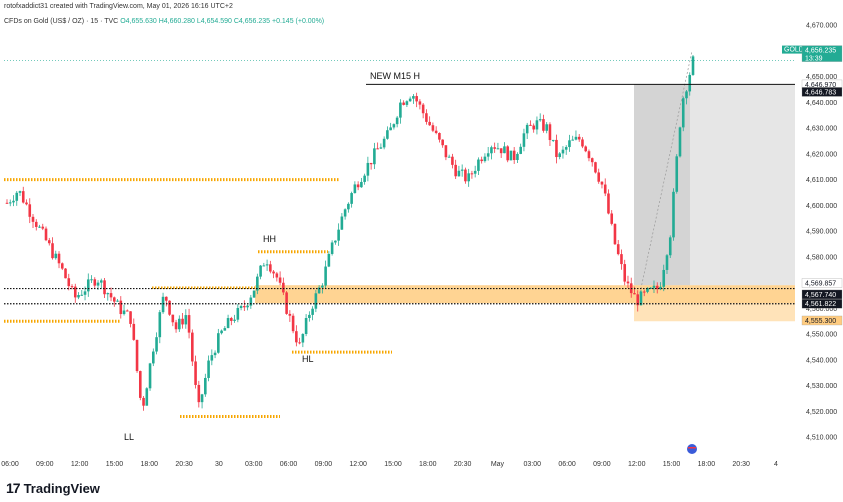 Image resolution: width=843 pixels, height=502 pixels. Describe the element at coordinates (129, 437) in the screenshot. I see `annotation-label: LL` at that location.